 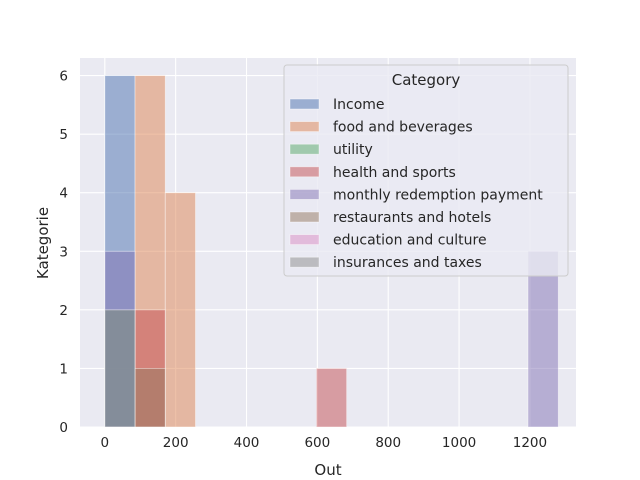 What do you see at coordinates (63, 135) in the screenshot?
I see `y-tick-label: 5` at bounding box center [63, 135].